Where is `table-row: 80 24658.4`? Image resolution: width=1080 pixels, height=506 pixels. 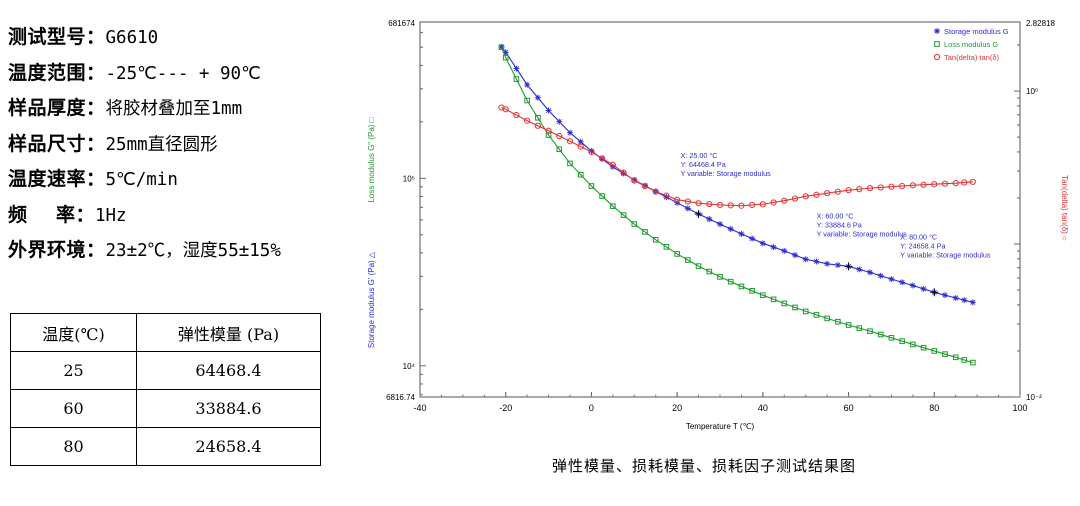 table-row: 80 24658.4 is located at coordinates (165, 446).